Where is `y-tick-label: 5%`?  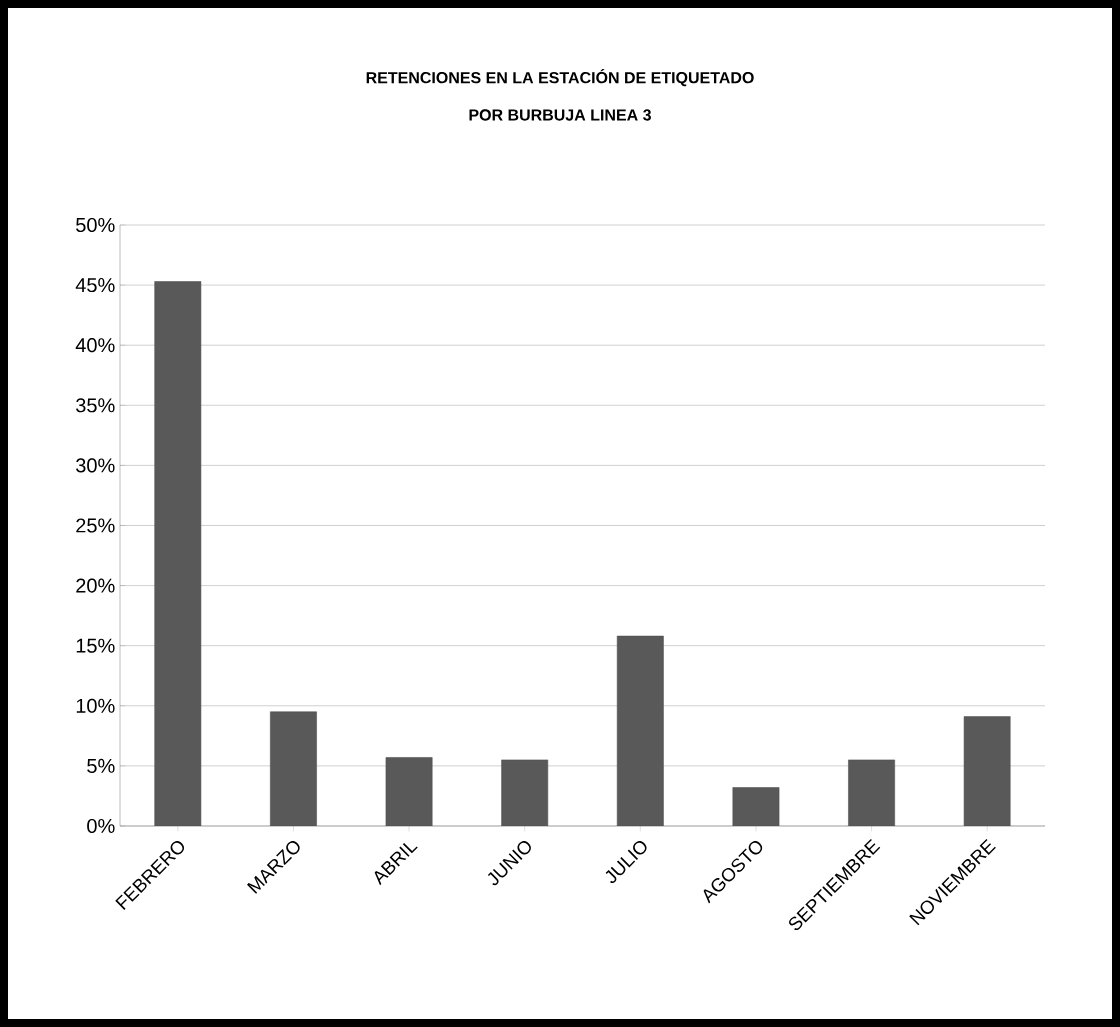
y-tick-label: 5% is located at coordinates (101, 765).